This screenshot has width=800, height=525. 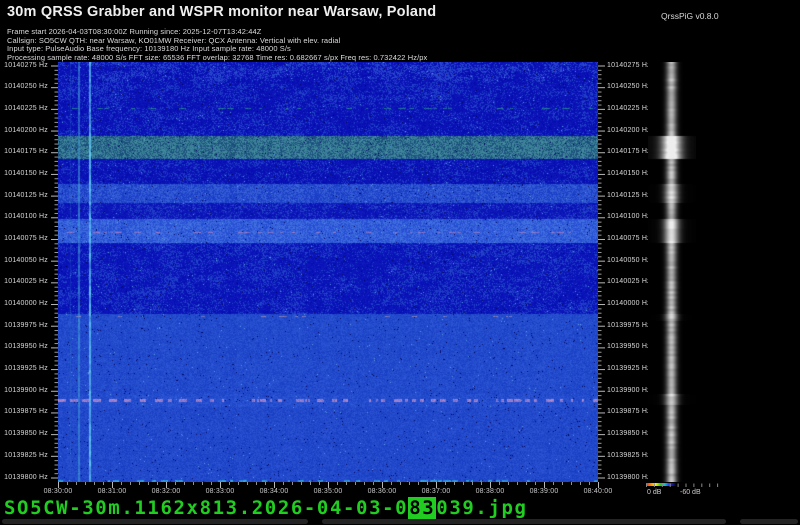 I want to click on time-label: 08:38:00, so click(x=490, y=491).